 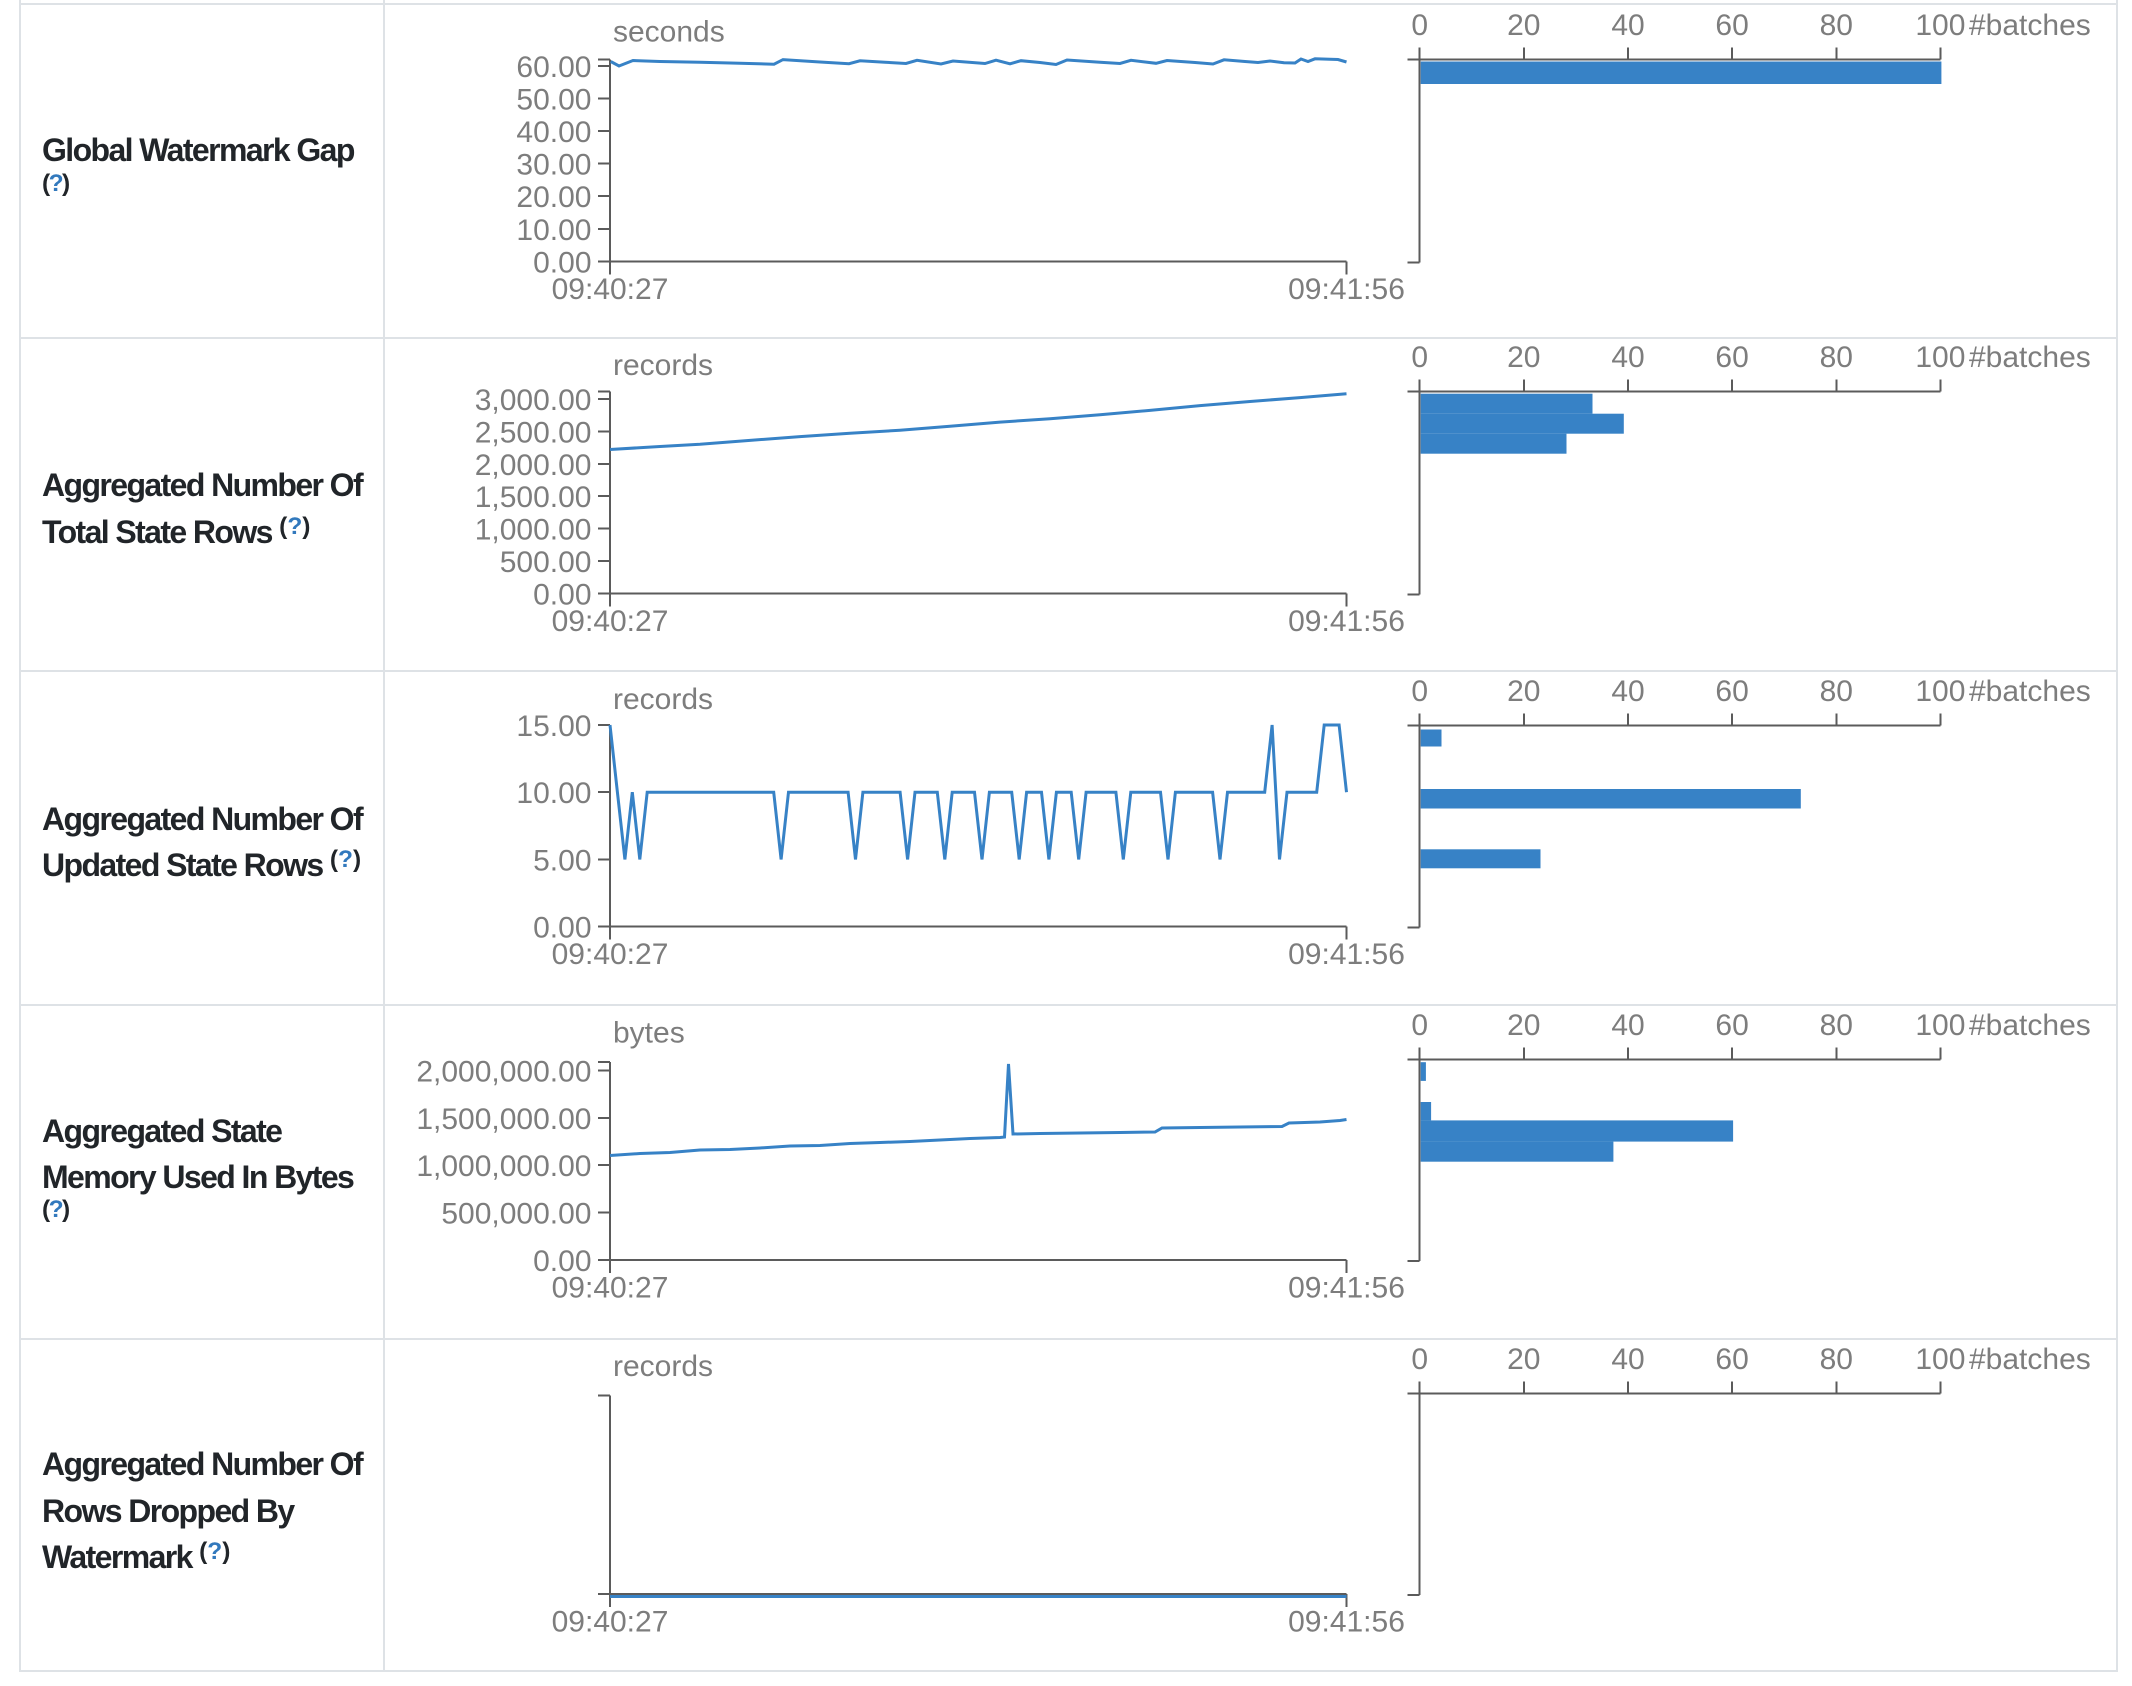 I want to click on svg-text: 30.00, so click(x=553, y=165).